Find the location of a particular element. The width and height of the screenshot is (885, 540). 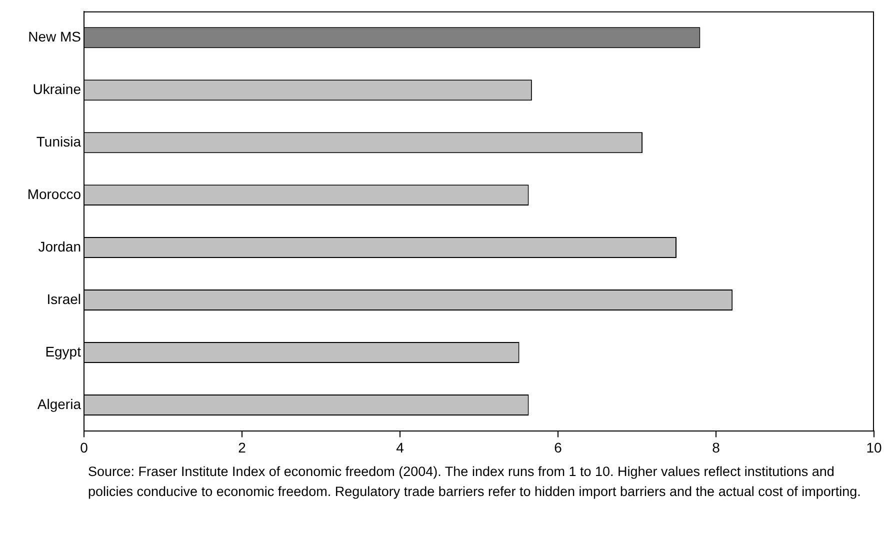

x-tick-label: 2 is located at coordinates (242, 447).